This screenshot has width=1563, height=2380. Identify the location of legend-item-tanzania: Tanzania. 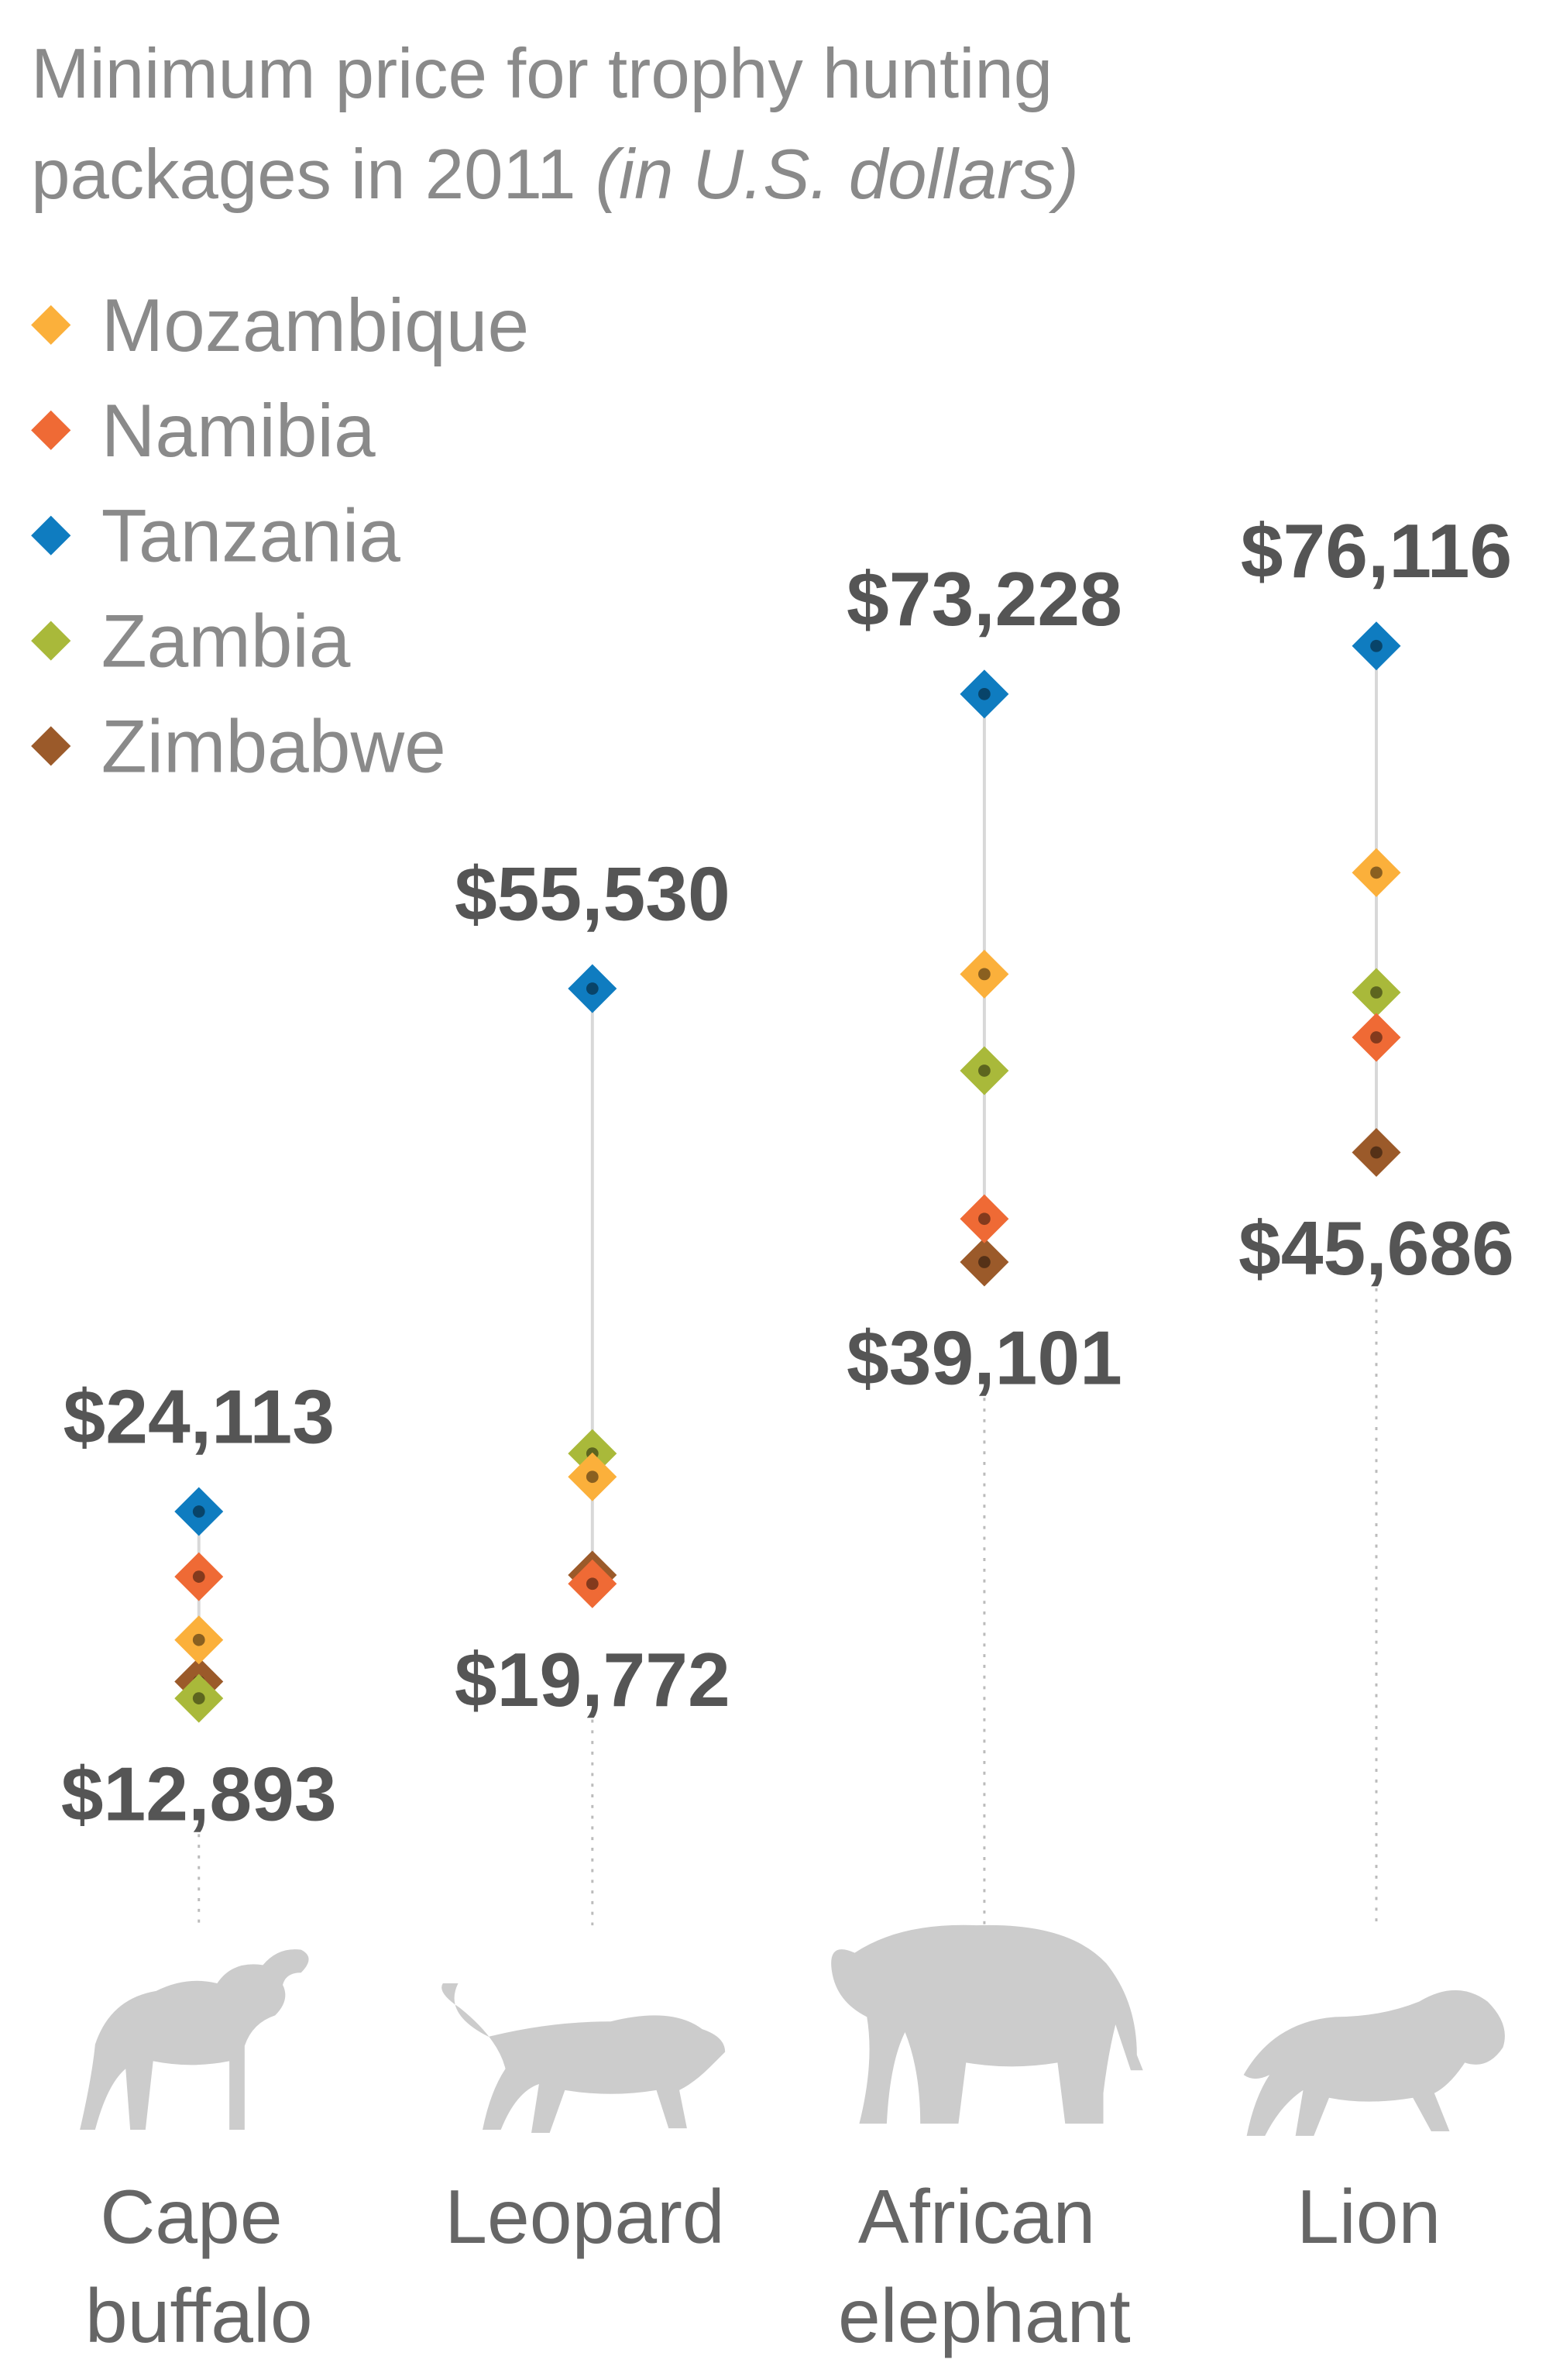
(215, 537).